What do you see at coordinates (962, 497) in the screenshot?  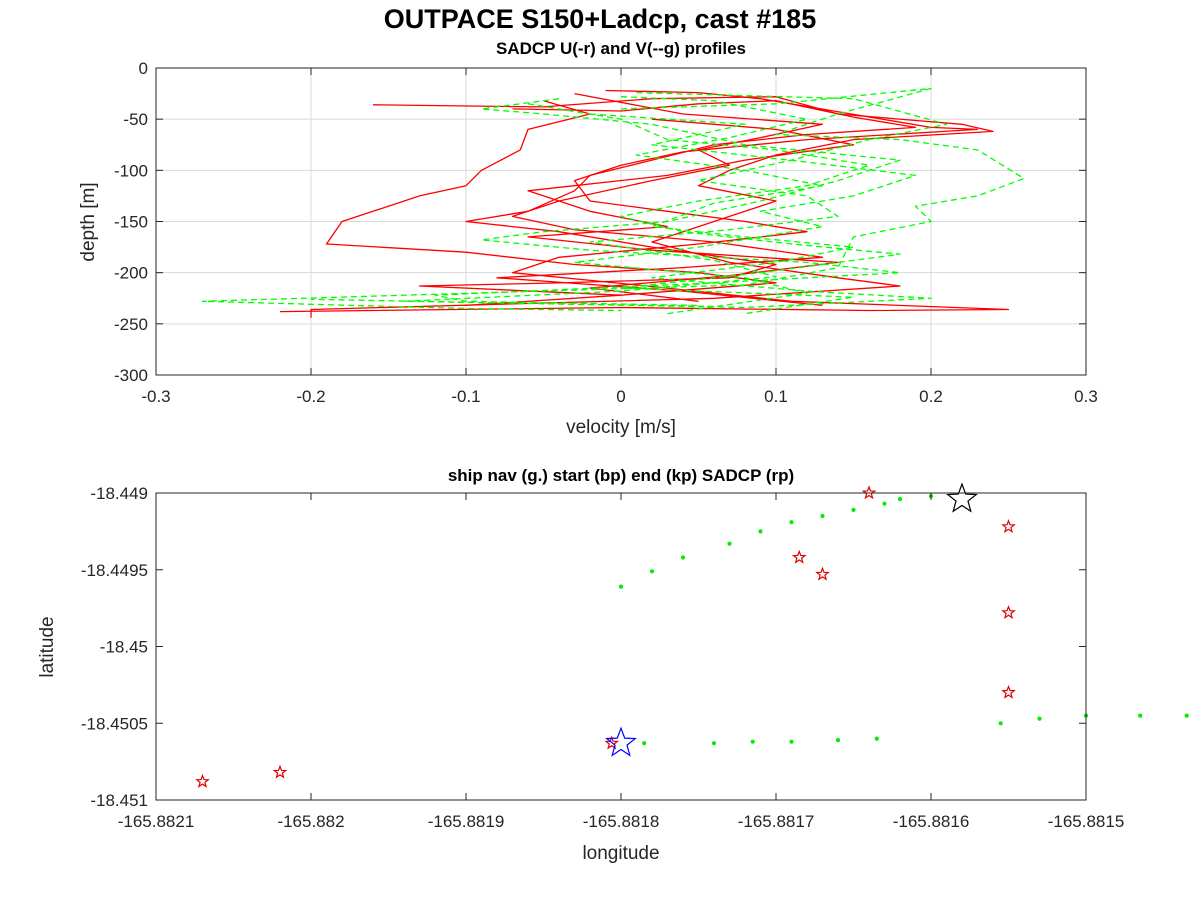 I see `end-marker-star` at bounding box center [962, 497].